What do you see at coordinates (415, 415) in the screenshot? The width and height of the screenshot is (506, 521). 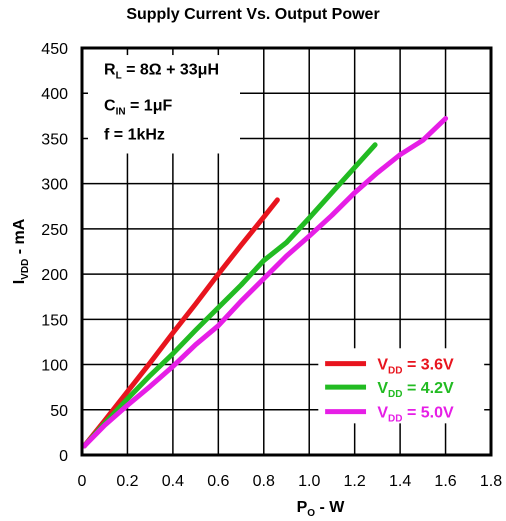 I see `legend-label: VDD = 5.0V` at bounding box center [415, 415].